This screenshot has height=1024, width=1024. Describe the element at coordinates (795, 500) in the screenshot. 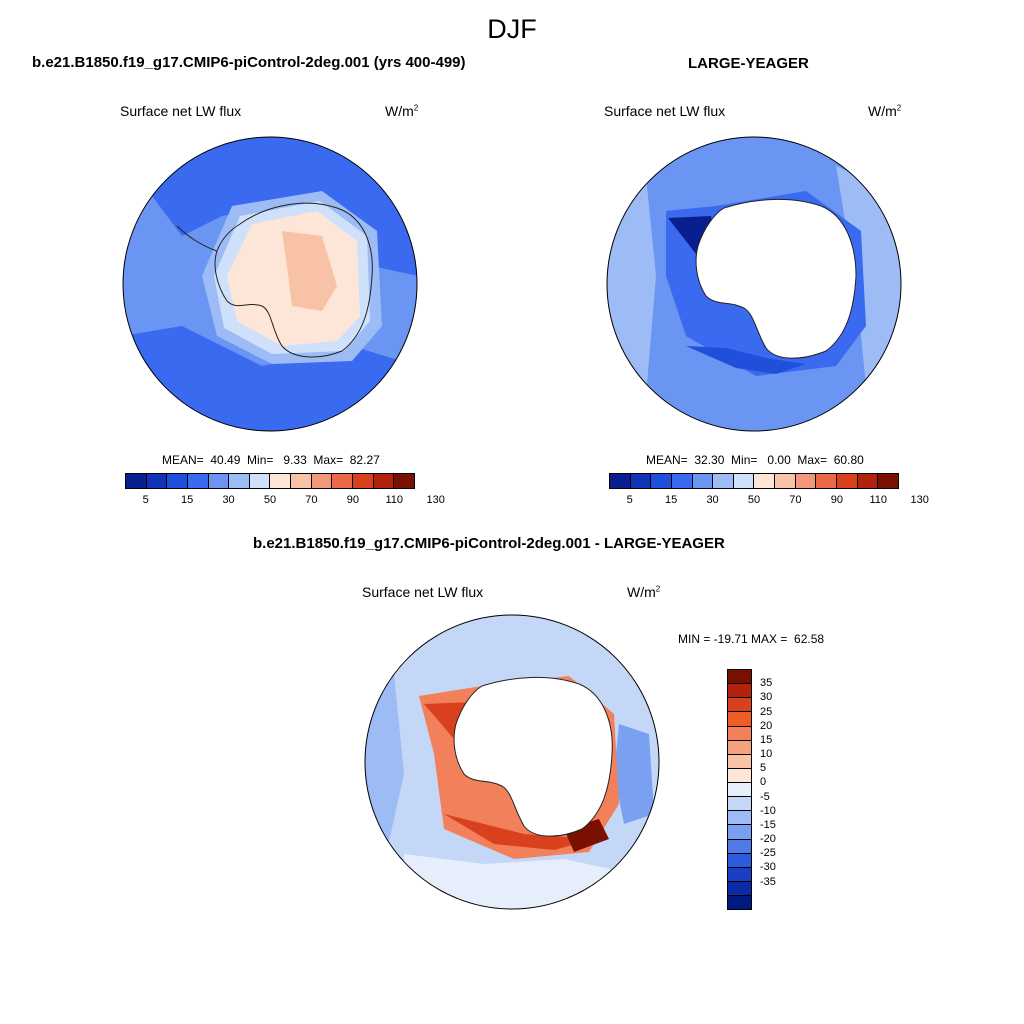

I see `obs-colorbar-tick-label: 70` at that location.